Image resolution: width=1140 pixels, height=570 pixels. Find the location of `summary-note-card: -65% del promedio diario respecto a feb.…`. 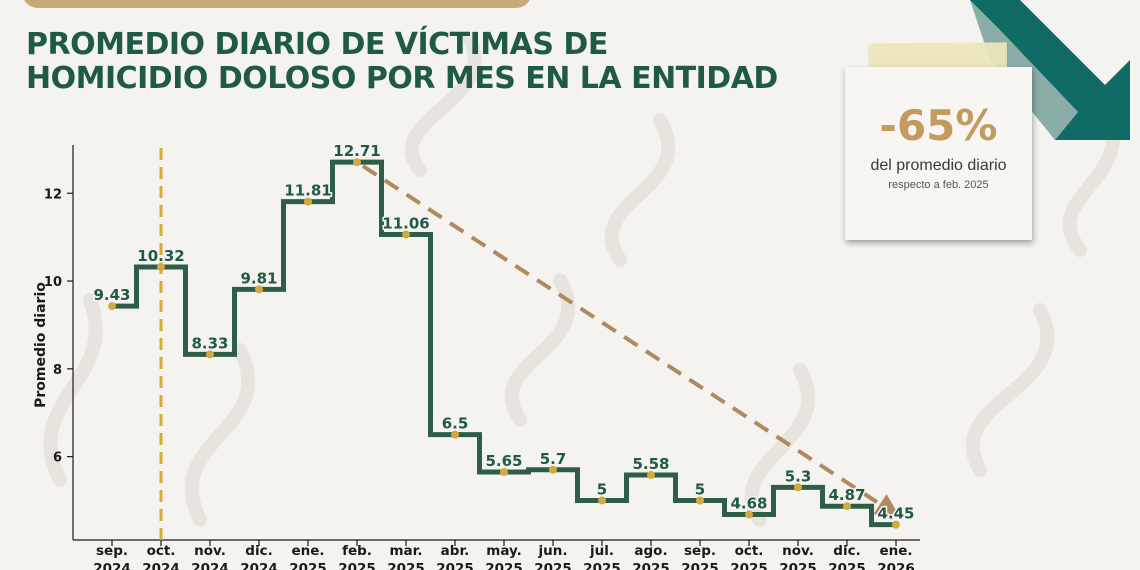

summary-note-card: -65% del promedio diario respecto a feb.… is located at coordinates (938, 153).